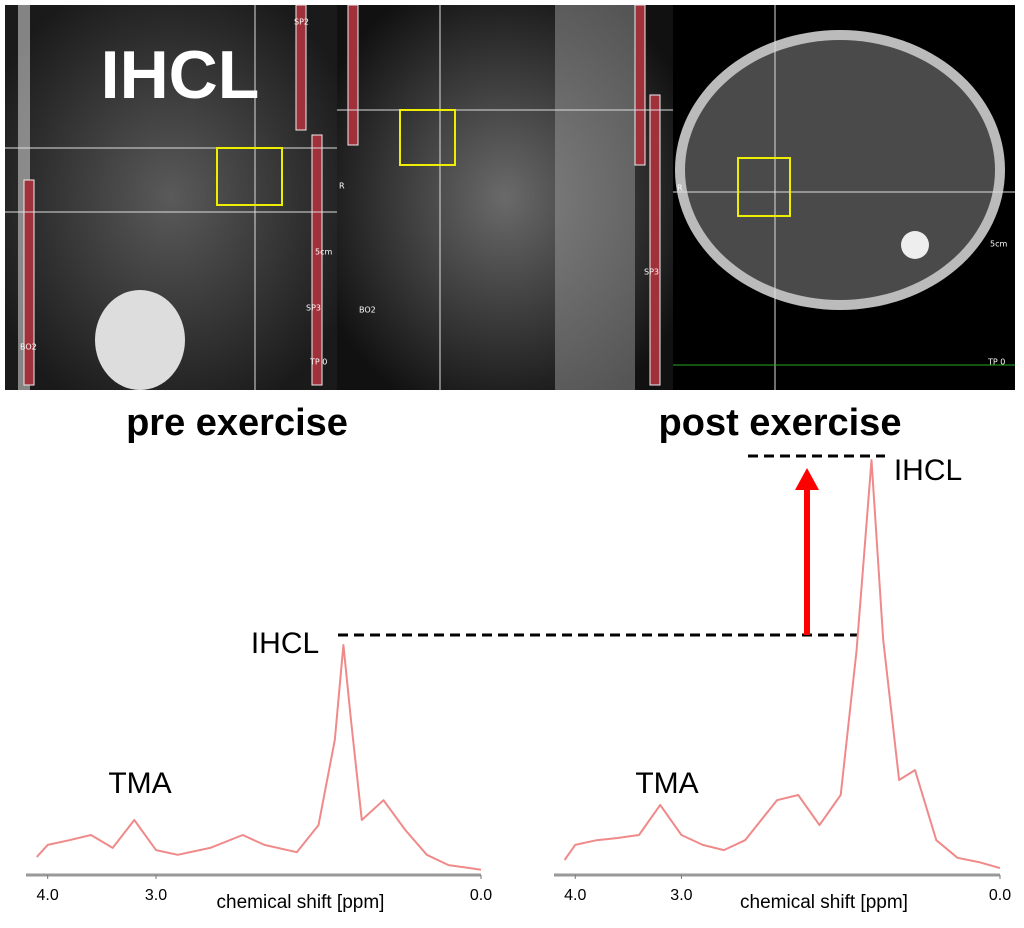 The height and width of the screenshot is (928, 1024). What do you see at coordinates (301, 22) in the screenshot?
I see `overlay-text: SP2` at bounding box center [301, 22].